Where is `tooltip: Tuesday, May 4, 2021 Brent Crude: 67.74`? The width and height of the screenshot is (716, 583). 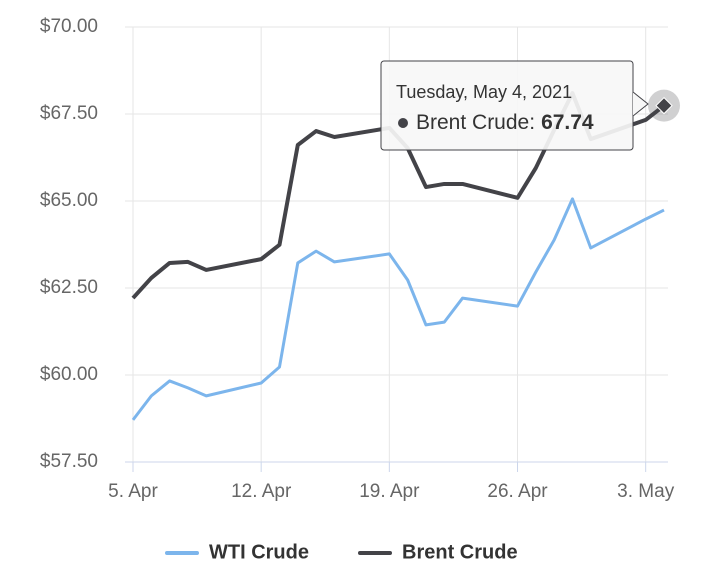
tooltip: Tuesday, May 4, 2021 Brent Crude: 67.74 is located at coordinates (514, 105).